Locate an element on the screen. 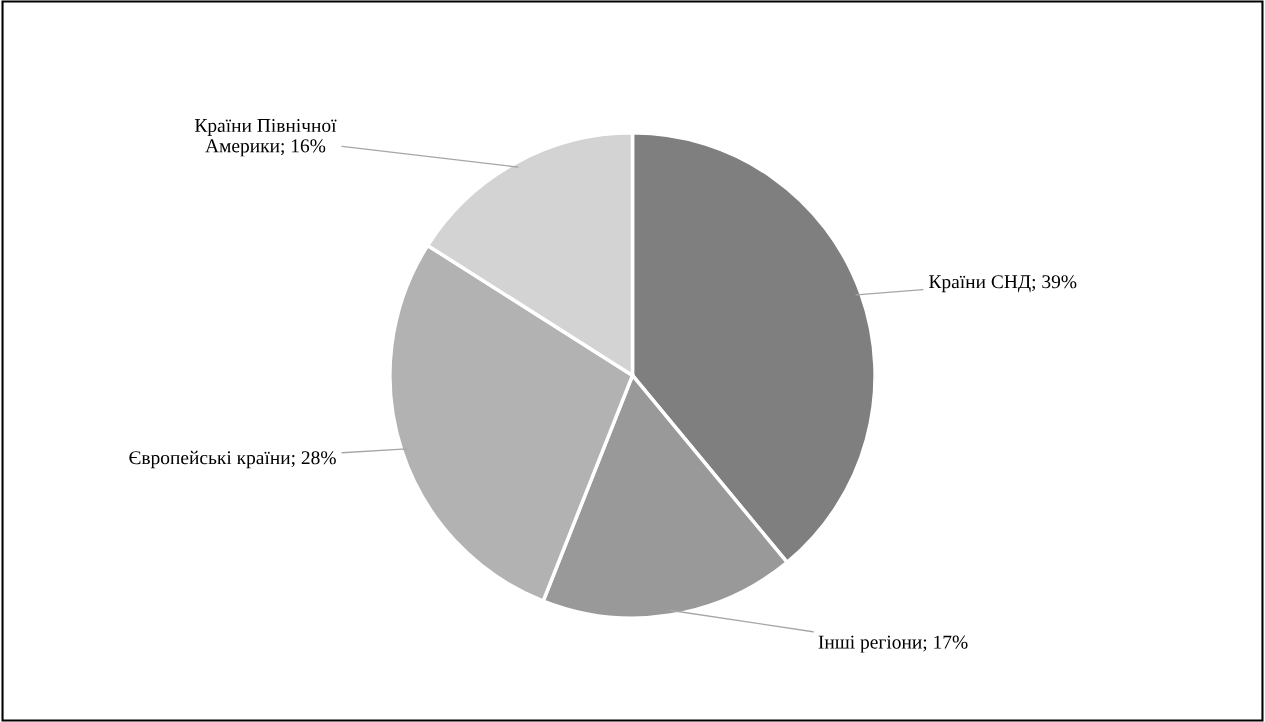  slice-label: Інші регіони; 17% is located at coordinates (893, 644).